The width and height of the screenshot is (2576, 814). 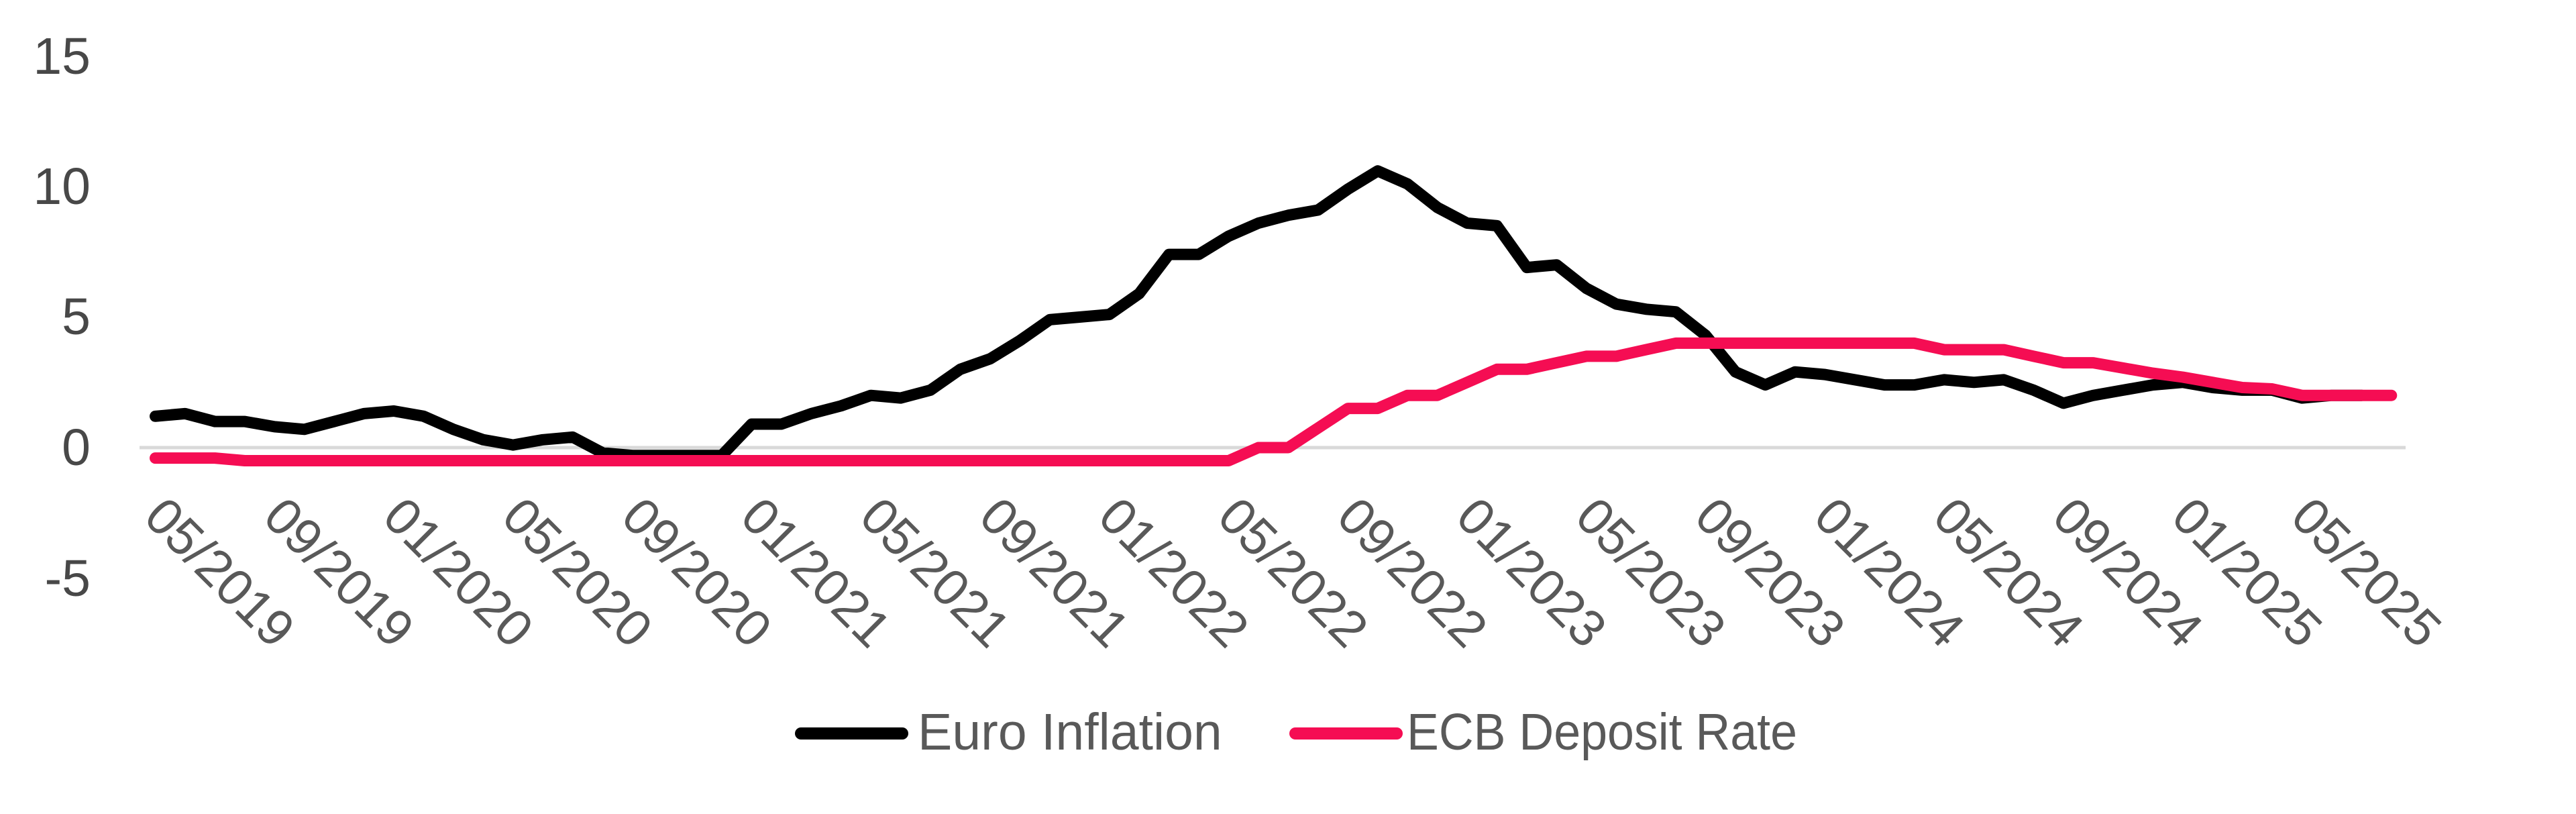 What do you see at coordinates (68, 578) in the screenshot?
I see `svg-text: -5` at bounding box center [68, 578].